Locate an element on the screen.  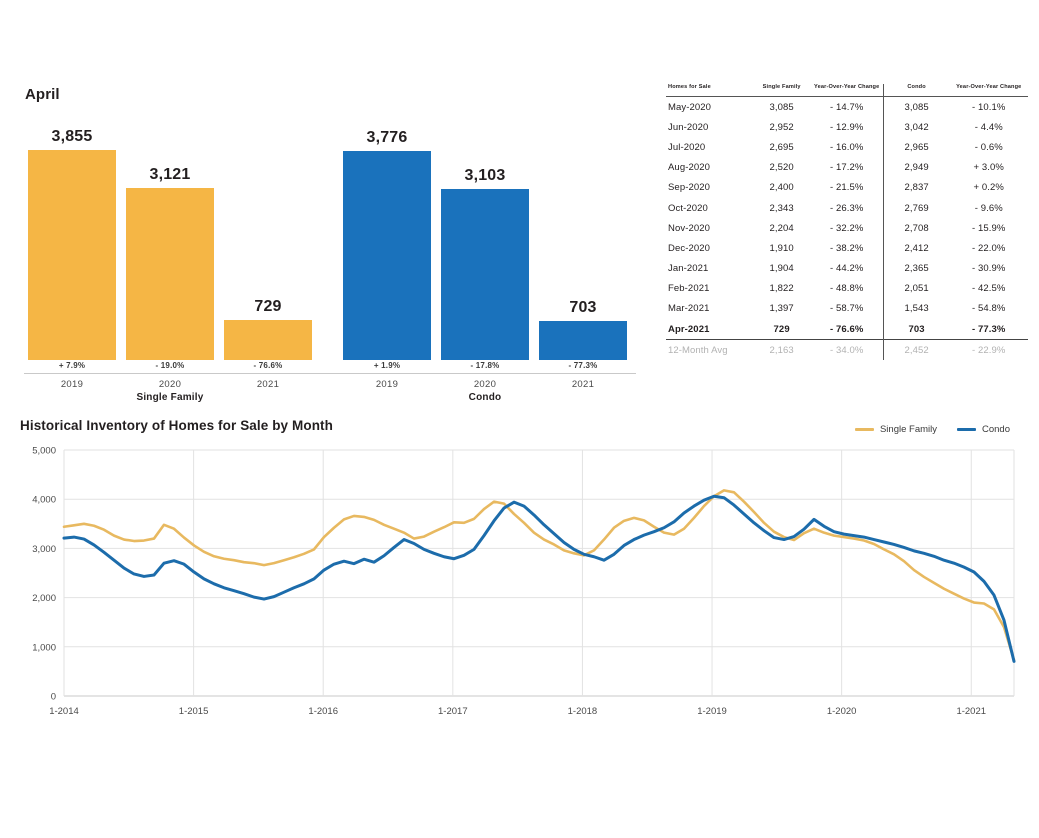
bar-tick-2020: - 17.8% 2020 is located at coordinates (485, 383).